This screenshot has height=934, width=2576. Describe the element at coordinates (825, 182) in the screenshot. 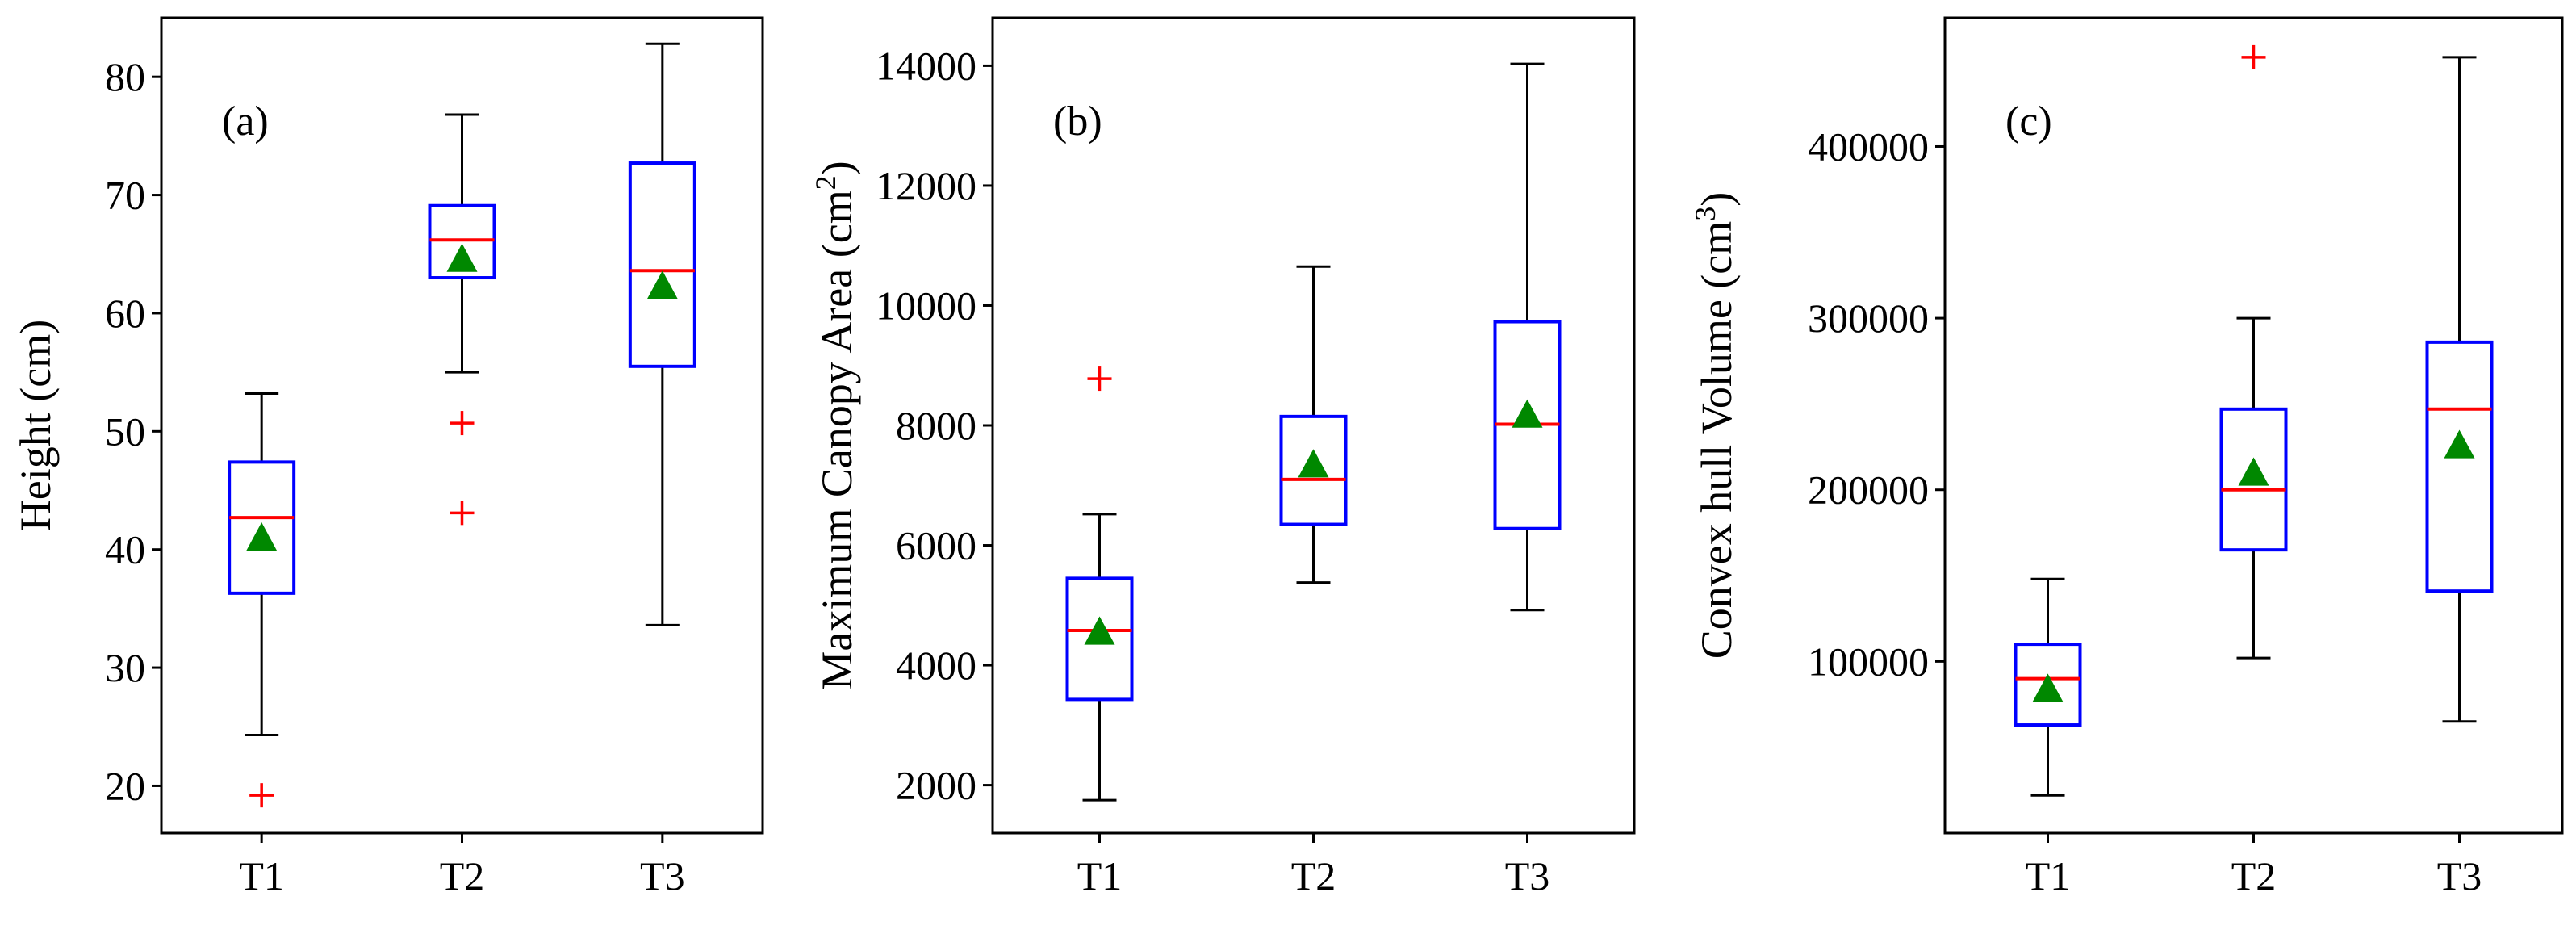

I see `y-axis-label-sup: 2` at that location.